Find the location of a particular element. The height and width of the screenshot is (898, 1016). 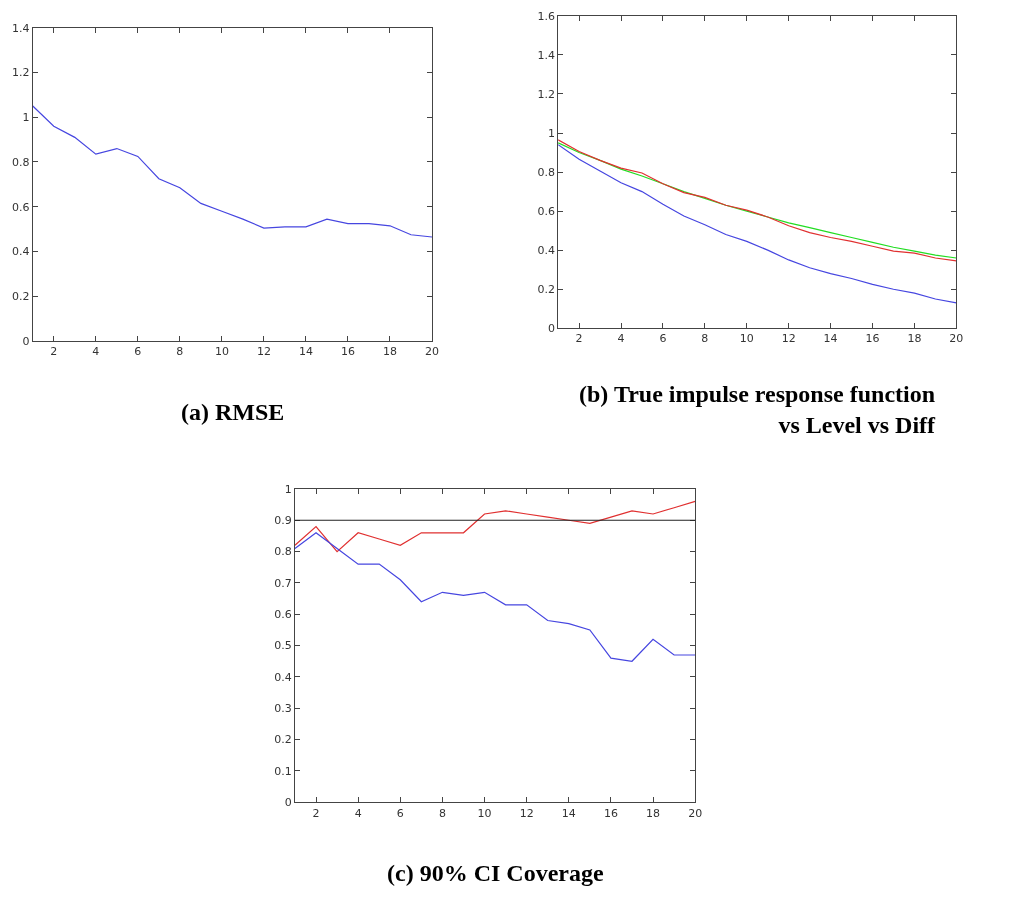

y-tick-label: 0.9 is located at coordinates (283, 521).